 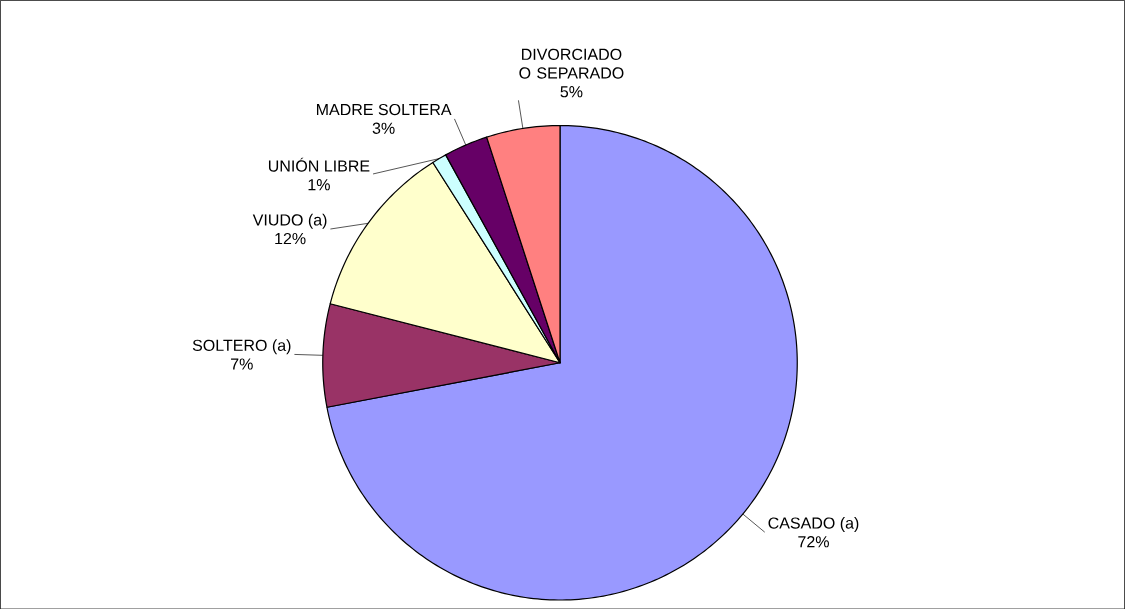 I want to click on slice-label: SOLTERO (a), so click(x=241, y=346).